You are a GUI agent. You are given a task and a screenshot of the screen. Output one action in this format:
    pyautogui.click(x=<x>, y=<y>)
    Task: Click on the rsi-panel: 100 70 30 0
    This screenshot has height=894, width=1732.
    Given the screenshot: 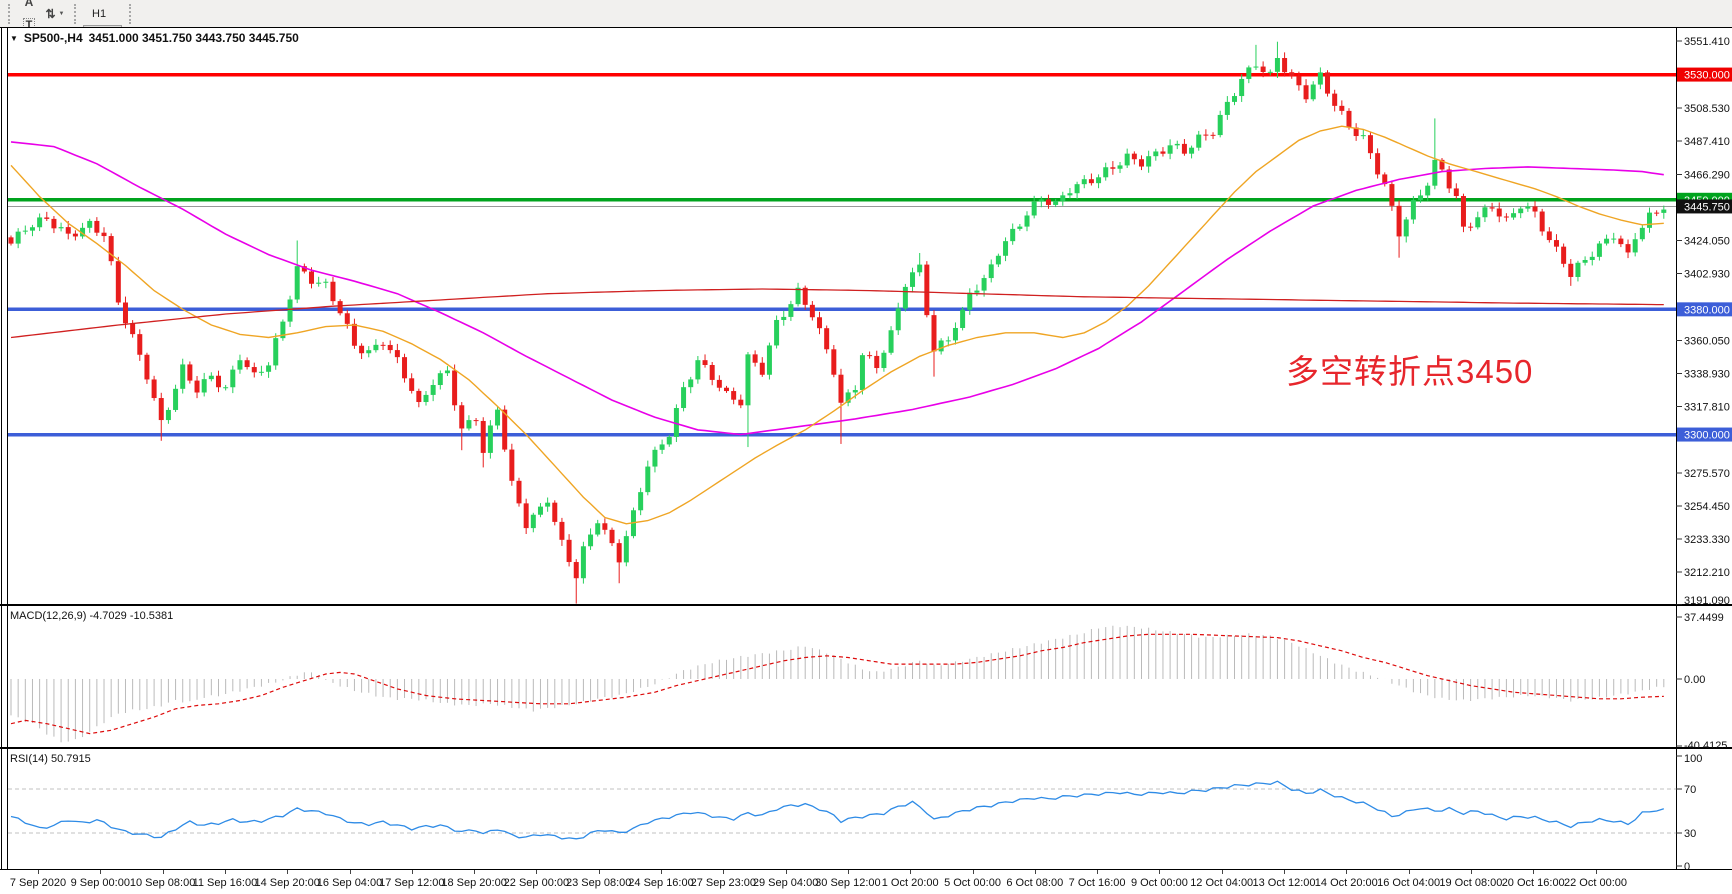 What is the action you would take?
    pyautogui.click(x=866, y=809)
    